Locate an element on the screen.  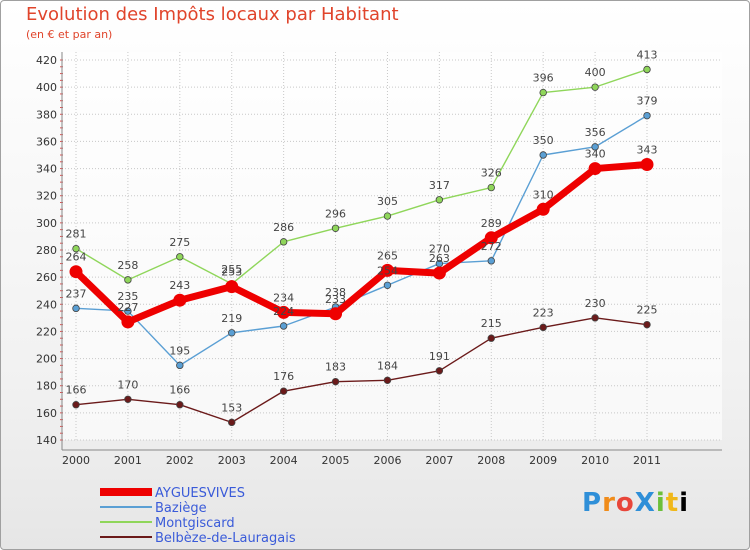
data-label: 215 is located at coordinates (491, 323).